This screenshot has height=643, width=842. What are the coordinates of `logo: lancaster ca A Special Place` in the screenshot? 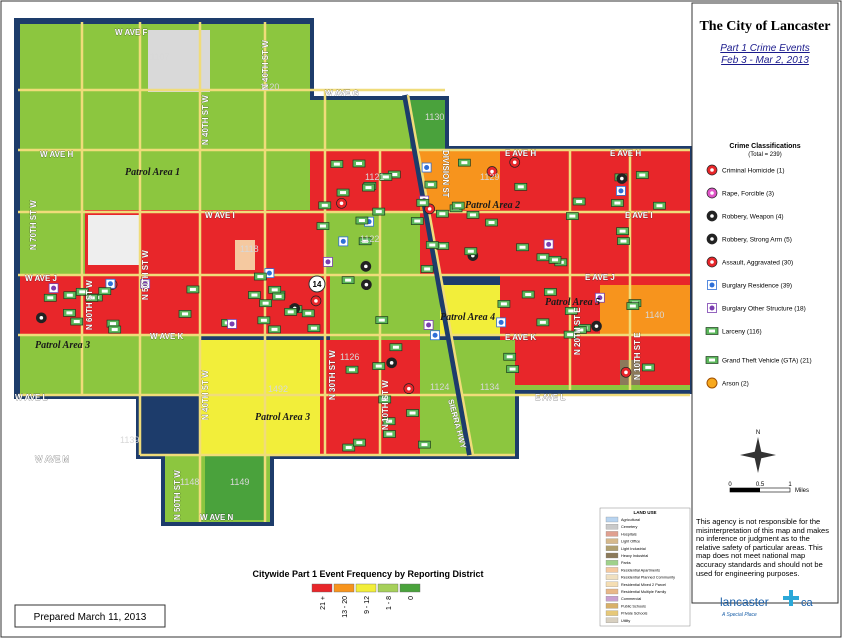 It's located at (767, 604).